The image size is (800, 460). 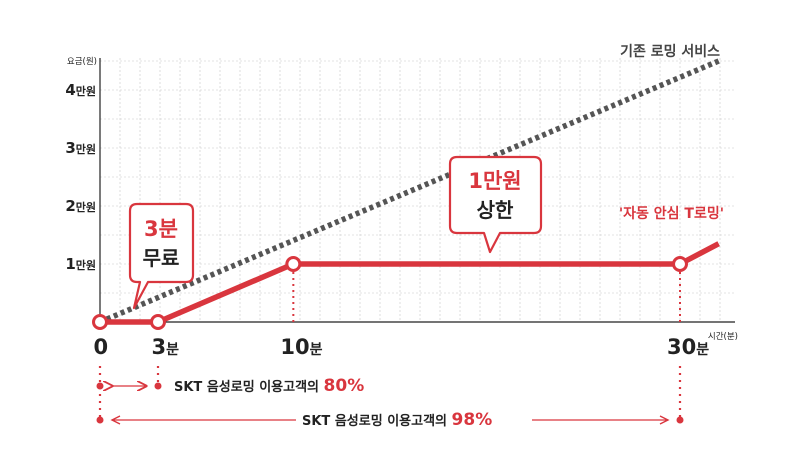 I want to click on range-percent: 98%, so click(x=472, y=420).